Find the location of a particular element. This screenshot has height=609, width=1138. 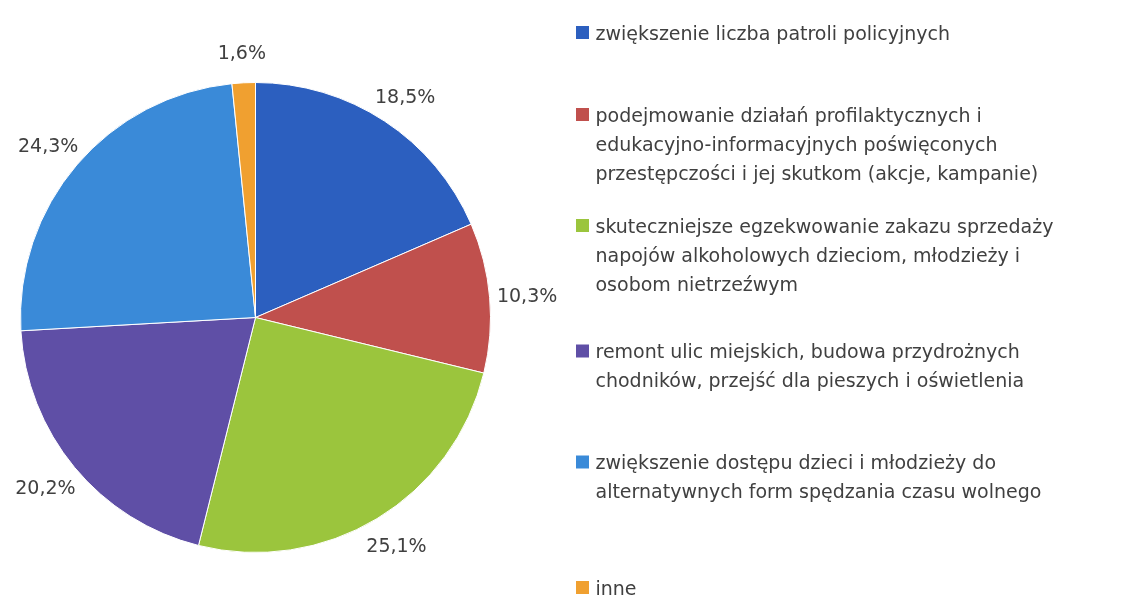

legend-label: zwiększenie dostępu dzieci i młodzieży do alternatywnych form spędzania czasu wolnego is located at coordinates (818, 476).